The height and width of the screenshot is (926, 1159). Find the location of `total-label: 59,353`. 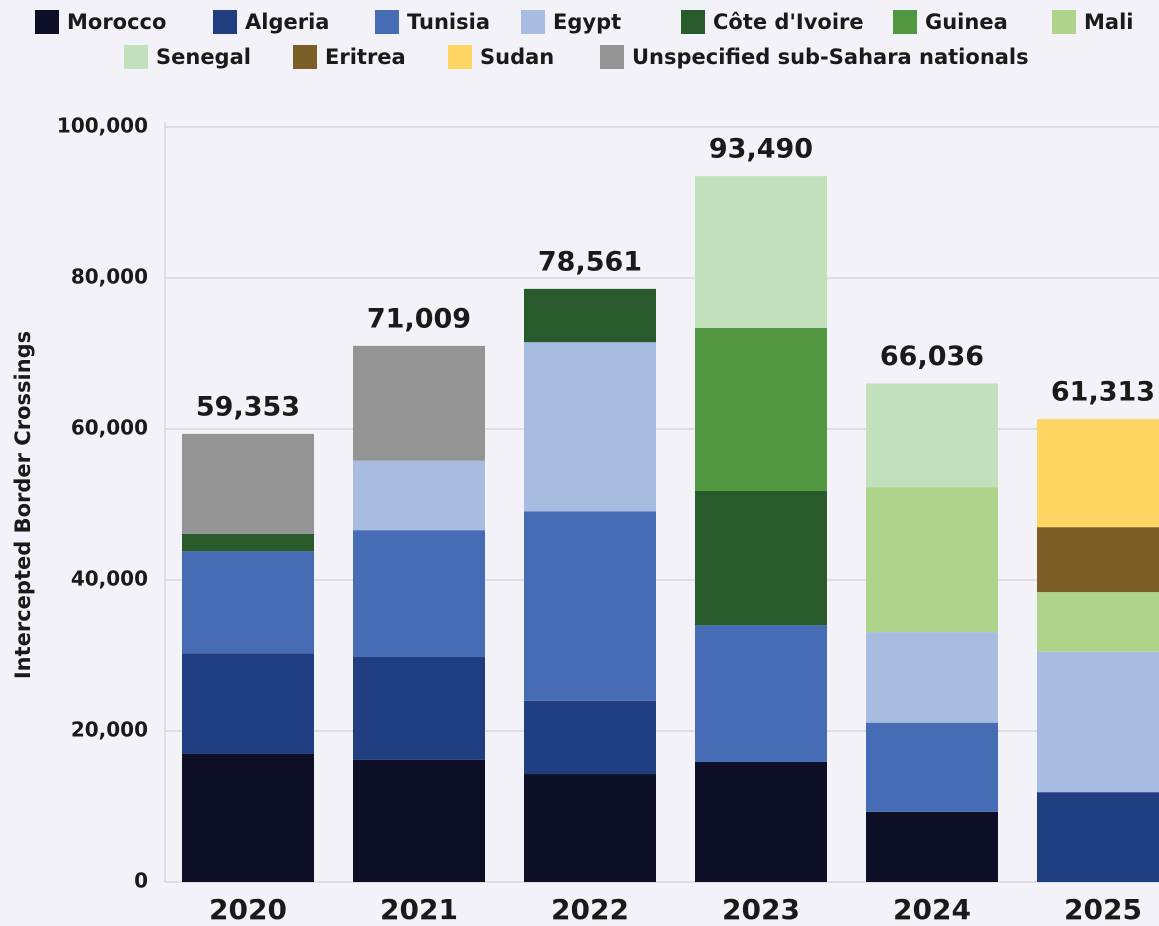

total-label: 59,353 is located at coordinates (248, 406).